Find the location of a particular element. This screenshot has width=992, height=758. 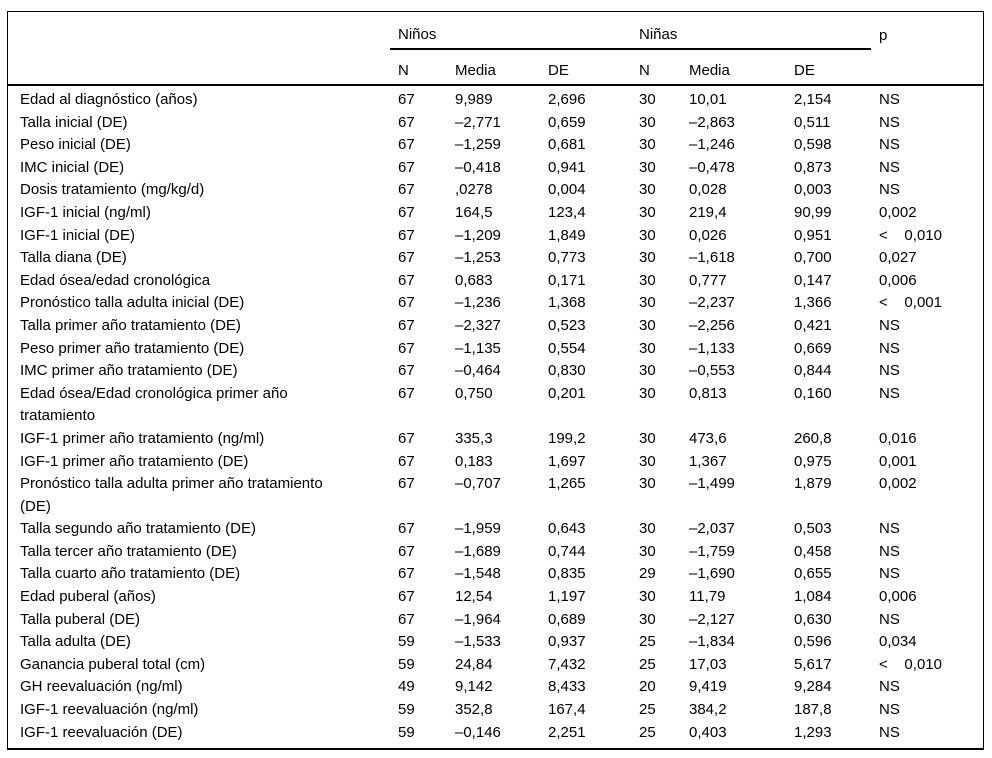

cell-de-boys: 199,2 is located at coordinates (567, 438).